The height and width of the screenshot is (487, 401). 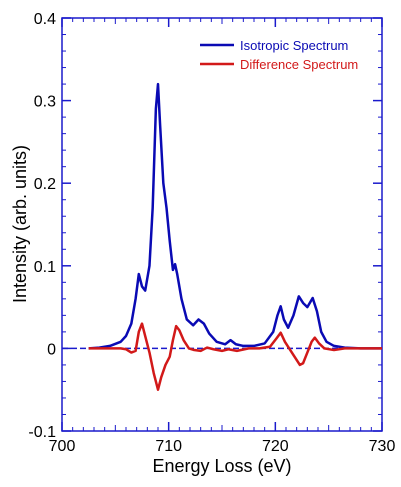 What do you see at coordinates (45, 184) in the screenshot?
I see `y-tick-label: 0.2` at bounding box center [45, 184].